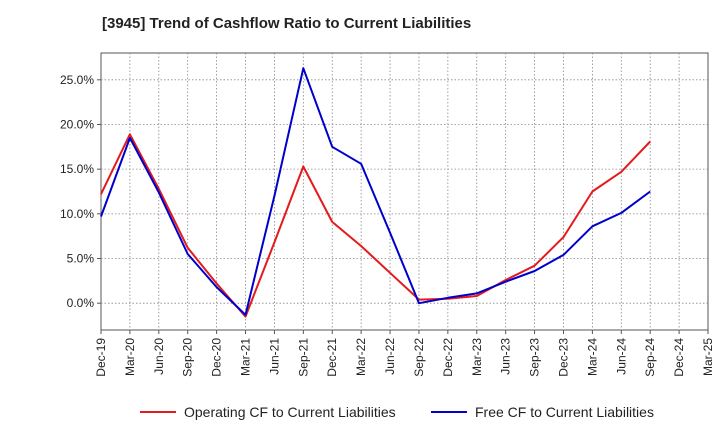 The image size is (720, 440). What do you see at coordinates (563, 357) in the screenshot?
I see `x-tick-label: Dec-23` at bounding box center [563, 357].